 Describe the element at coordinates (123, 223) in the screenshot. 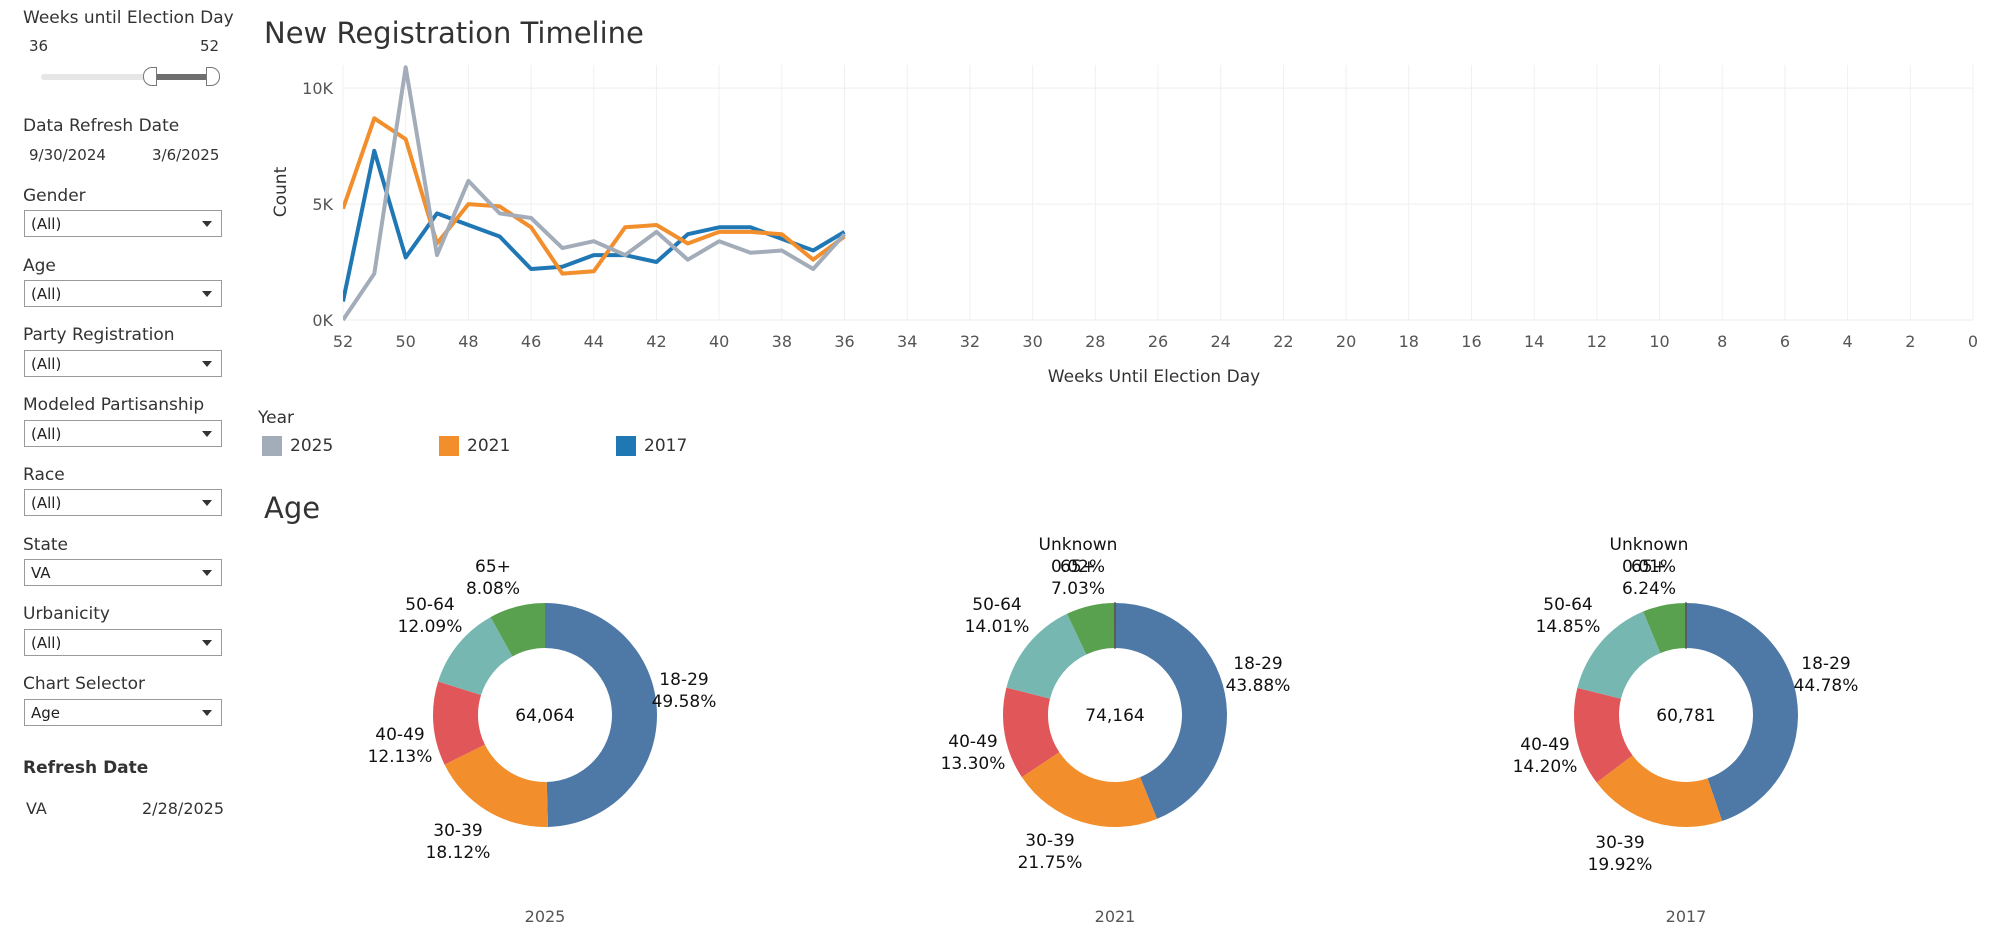

I see `gender-dropdown: (All)` at that location.